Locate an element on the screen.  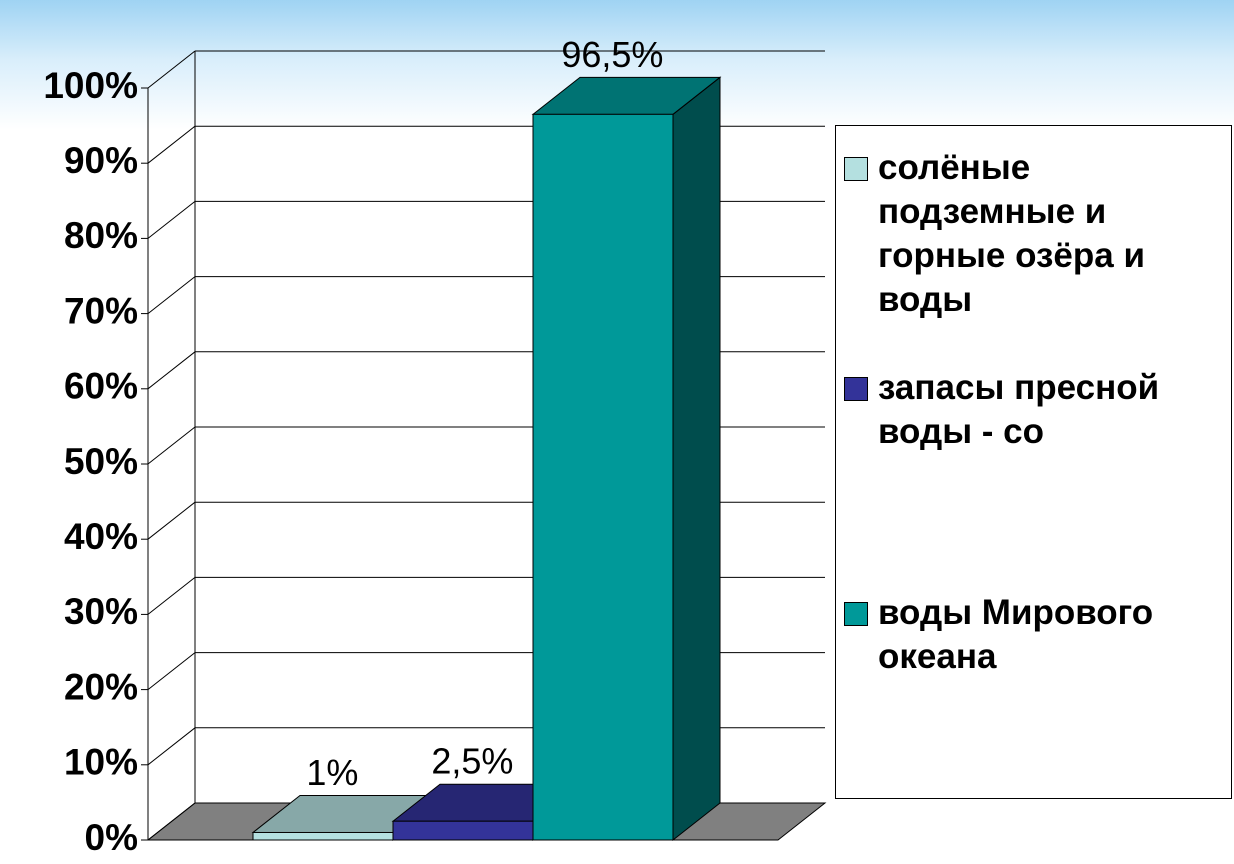
y-tick-label: 40% is located at coordinates (101, 536).